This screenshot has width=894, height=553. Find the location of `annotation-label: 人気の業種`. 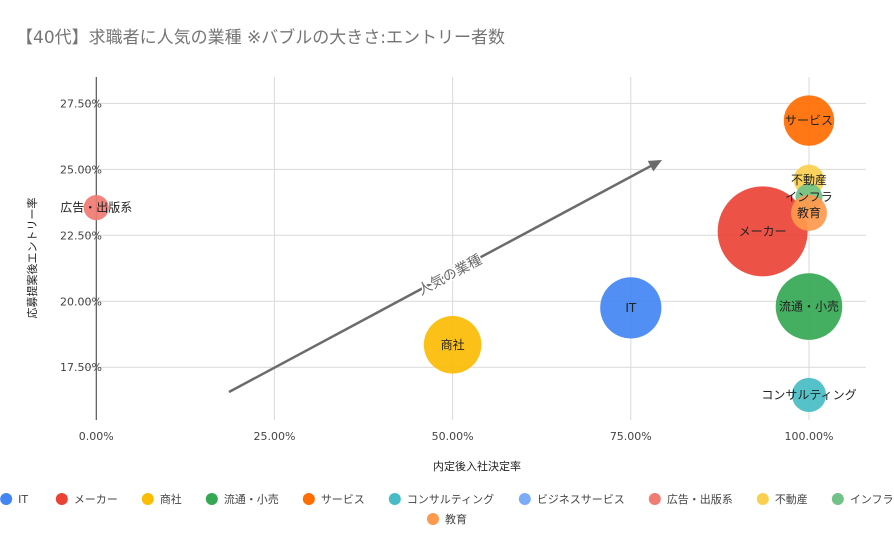

annotation-label: 人気の業種 is located at coordinates (449, 275).